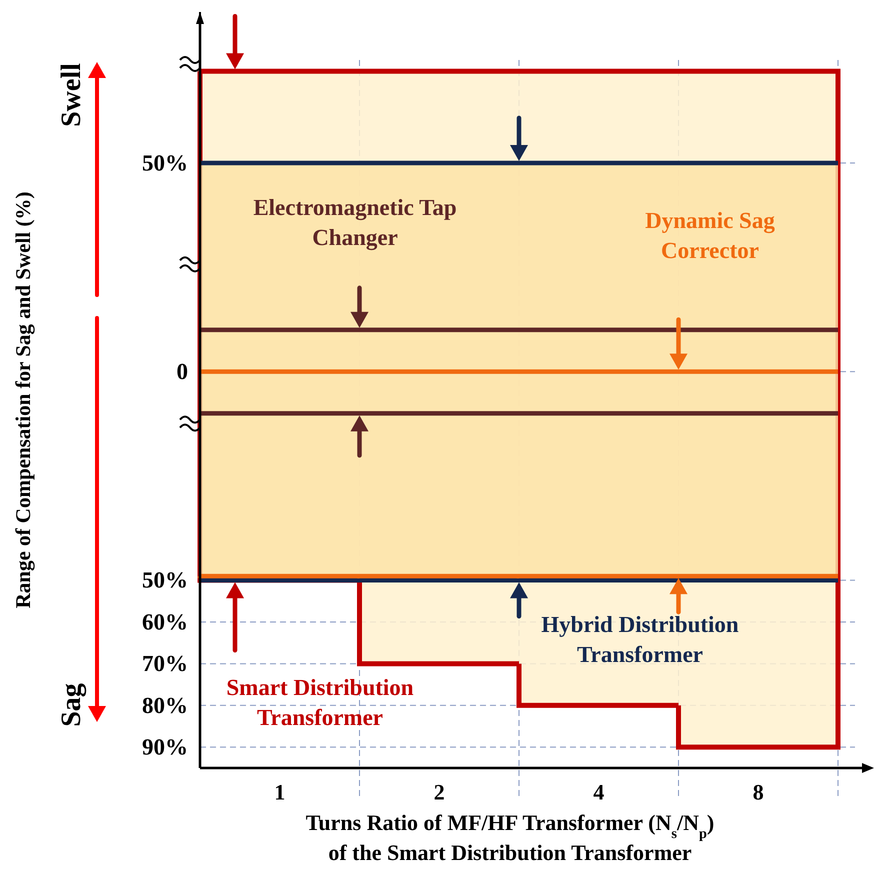  I want to click on text: Range of Compensation for Sag and Swell (%), so click(23, 400).